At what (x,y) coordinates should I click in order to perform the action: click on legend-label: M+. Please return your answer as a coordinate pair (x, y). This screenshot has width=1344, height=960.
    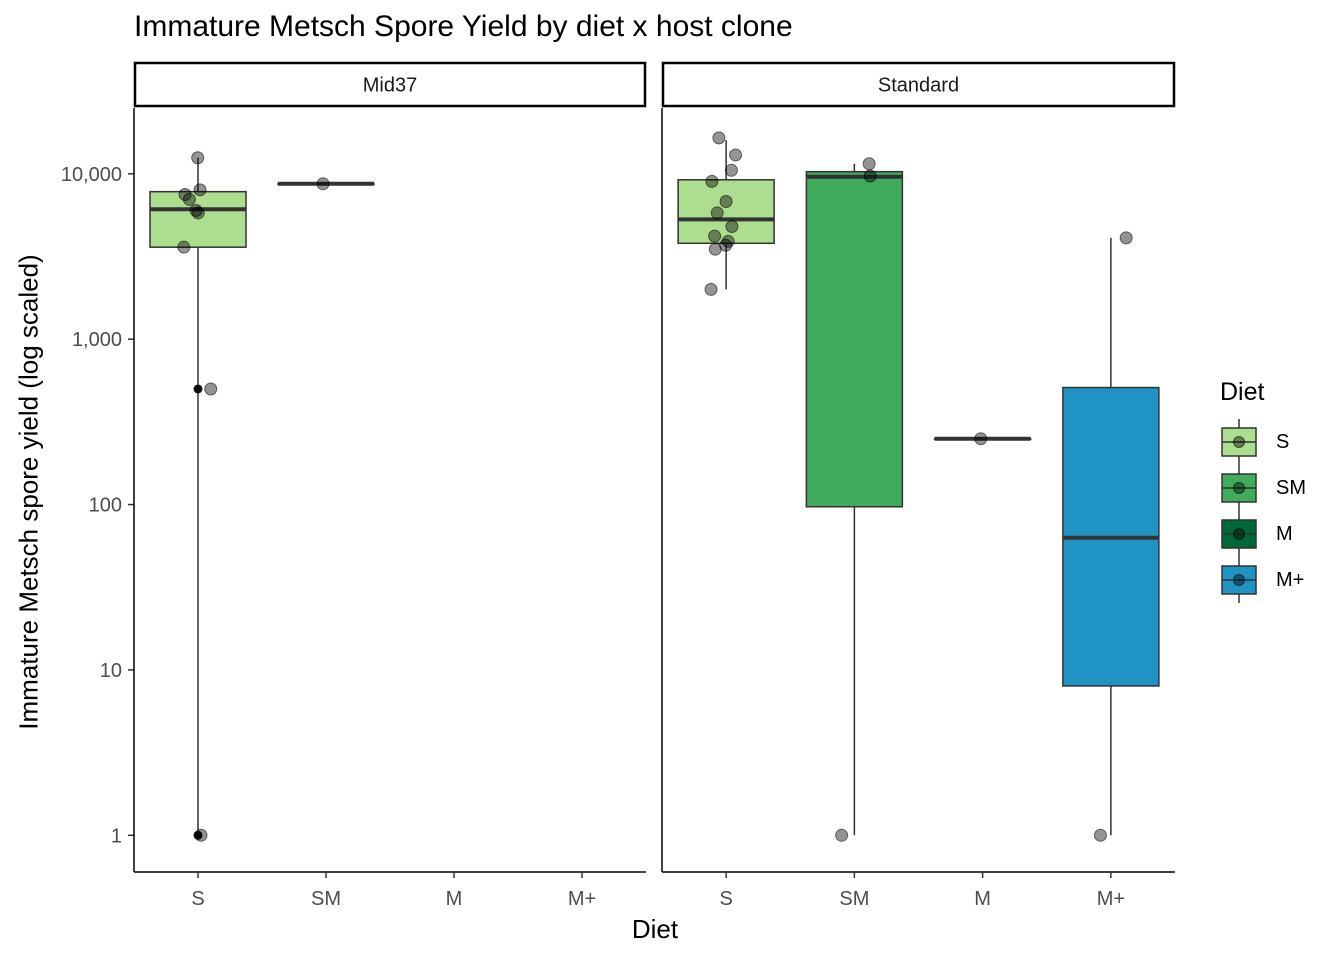
    Looking at the image, I should click on (1290, 579).